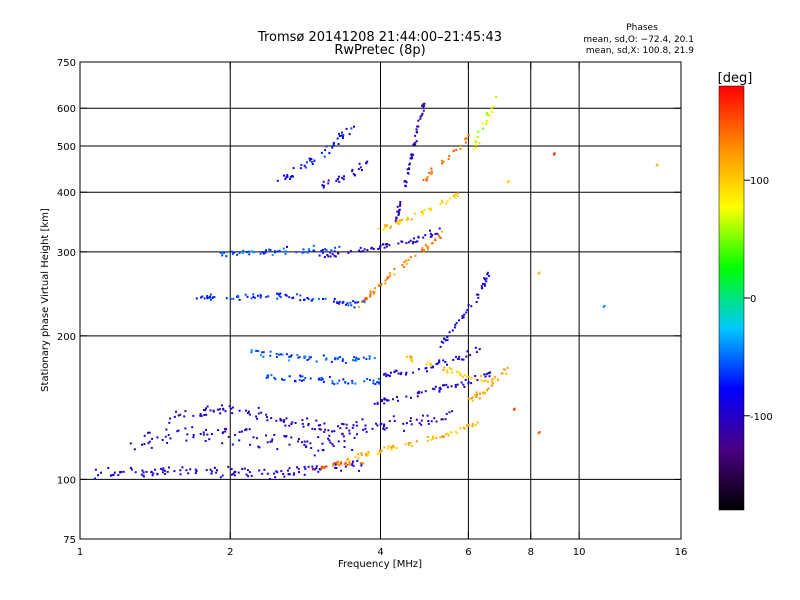 The height and width of the screenshot is (600, 800). What do you see at coordinates (731, 298) in the screenshot?
I see `colorbar-gradient` at bounding box center [731, 298].